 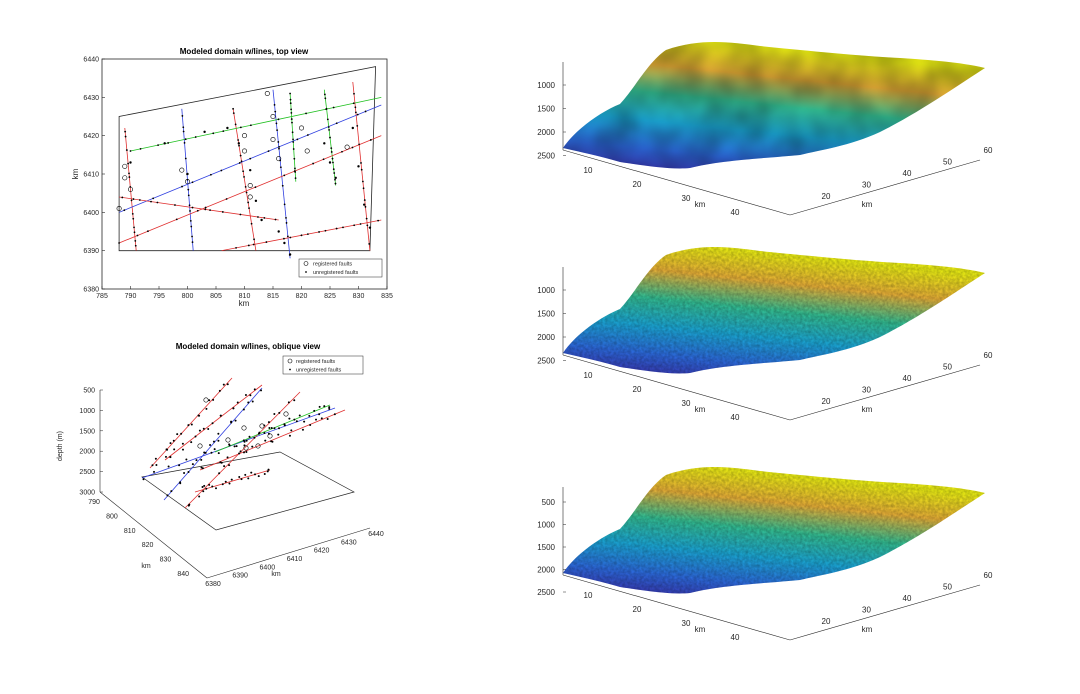 I want to click on surface-ztick-label: 2000, so click(x=546, y=570).